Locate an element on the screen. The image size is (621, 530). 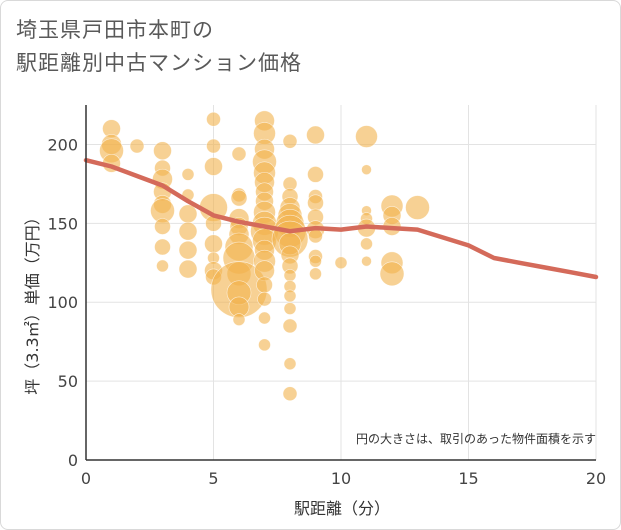
x-tick-label: 0 is located at coordinates (86, 478).